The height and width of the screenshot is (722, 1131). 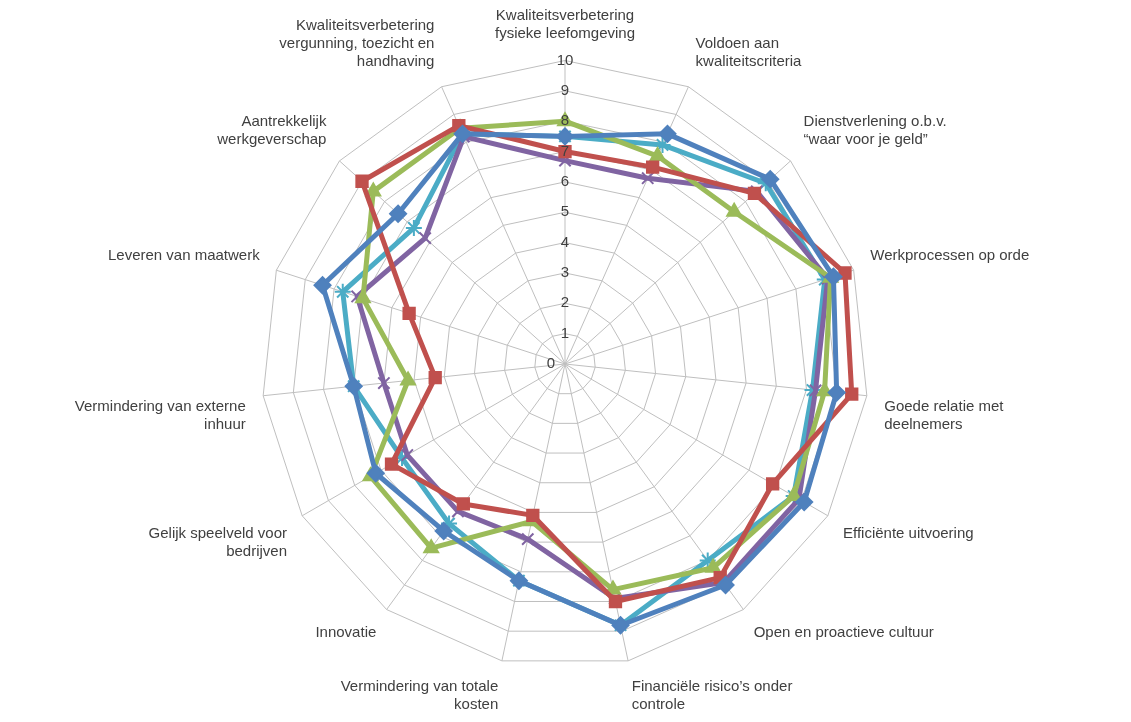 What do you see at coordinates (565, 24) in the screenshot?
I see `spoke-label: Kwaliteitsverbetering fysieke leefomgeving` at bounding box center [565, 24].